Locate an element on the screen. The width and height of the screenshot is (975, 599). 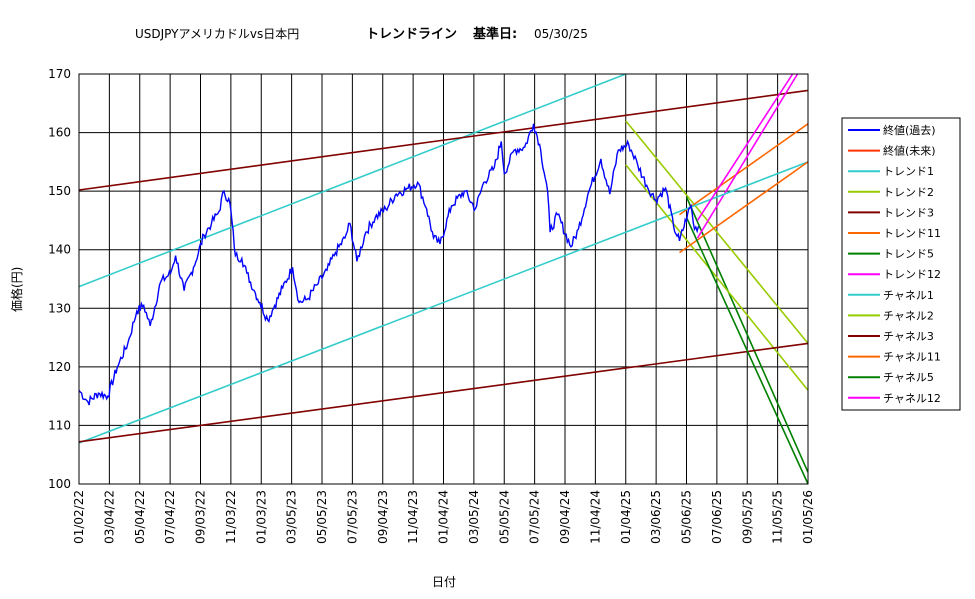
legend-label: トレンド1 is located at coordinates (908, 171).